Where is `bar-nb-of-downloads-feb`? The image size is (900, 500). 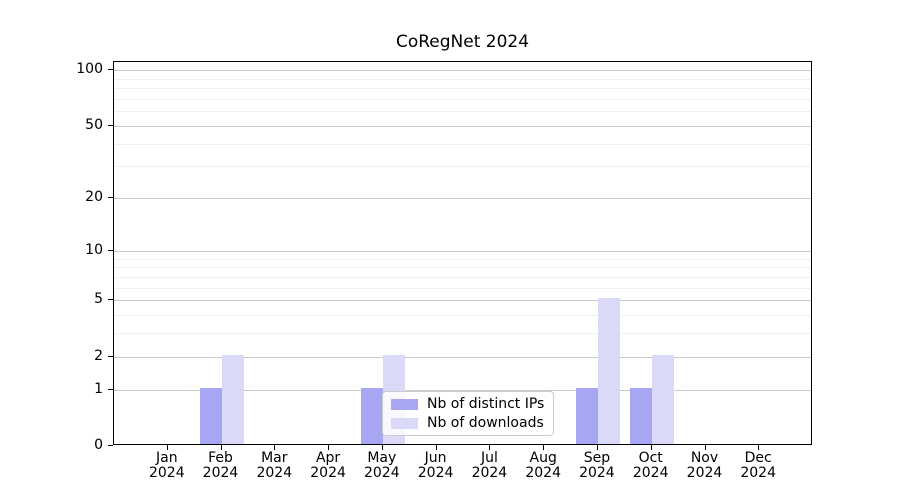
bar-nb-of-downloads-feb is located at coordinates (232, 399).